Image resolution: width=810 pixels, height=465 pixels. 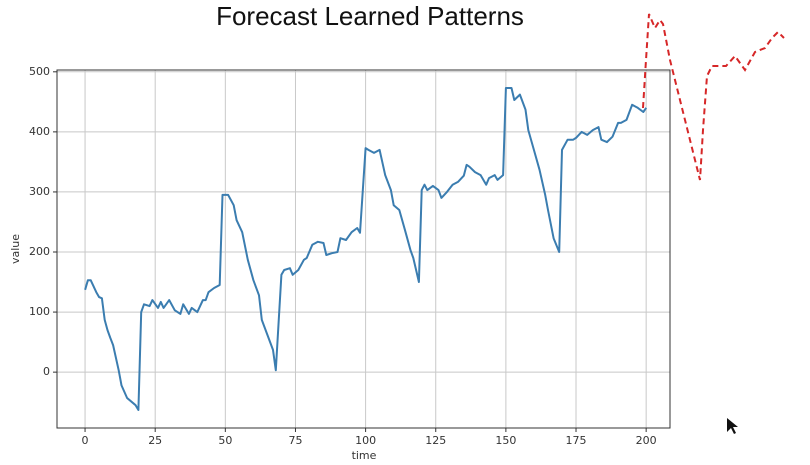 What do you see at coordinates (646, 440) in the screenshot?
I see `x-tick-label: 200` at bounding box center [646, 440].